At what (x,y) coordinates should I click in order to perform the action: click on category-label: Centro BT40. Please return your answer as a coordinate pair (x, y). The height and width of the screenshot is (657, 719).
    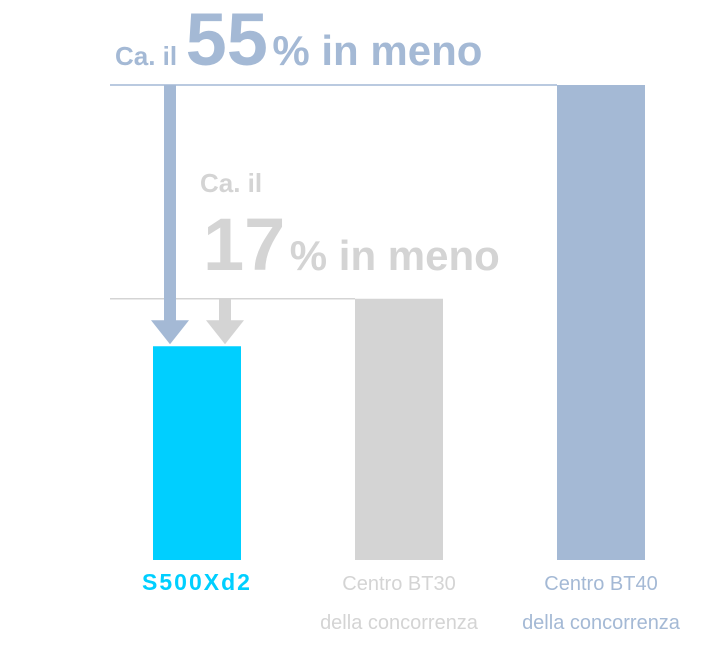
    Looking at the image, I should click on (600, 584).